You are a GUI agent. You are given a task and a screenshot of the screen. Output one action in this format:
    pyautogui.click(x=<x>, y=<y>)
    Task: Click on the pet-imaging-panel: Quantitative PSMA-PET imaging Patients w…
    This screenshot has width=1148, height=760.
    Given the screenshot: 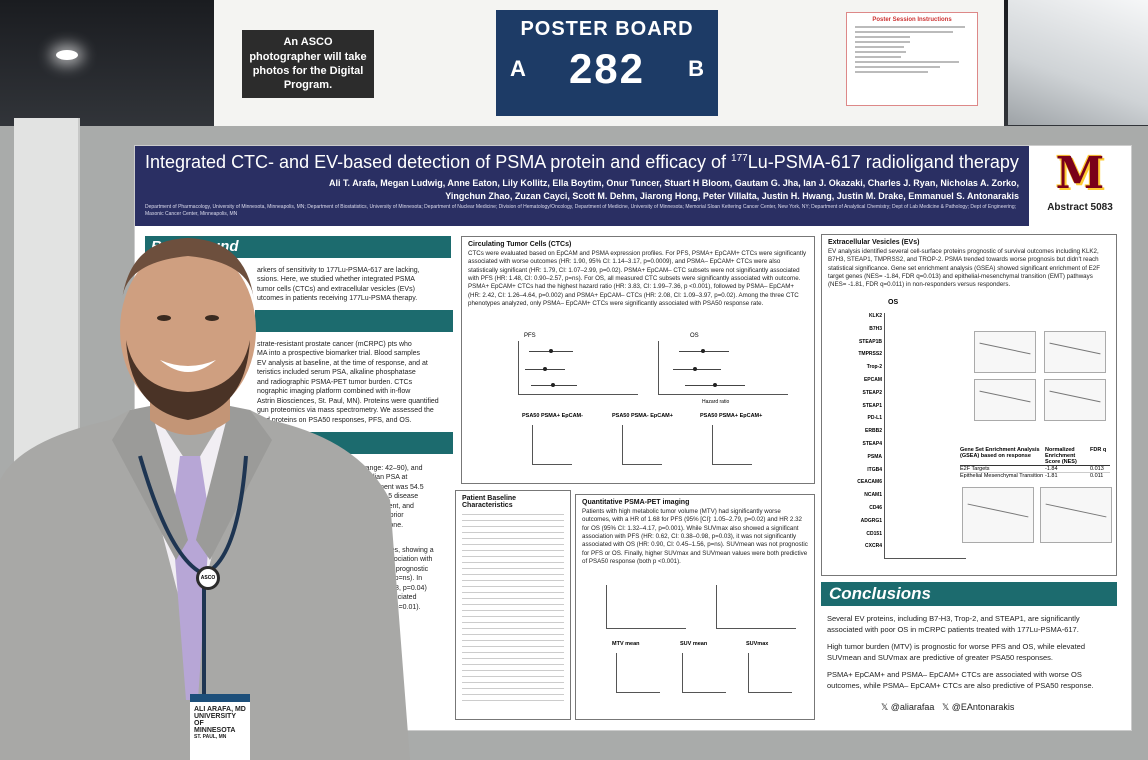 What is the action you would take?
    pyautogui.click(x=695, y=607)
    